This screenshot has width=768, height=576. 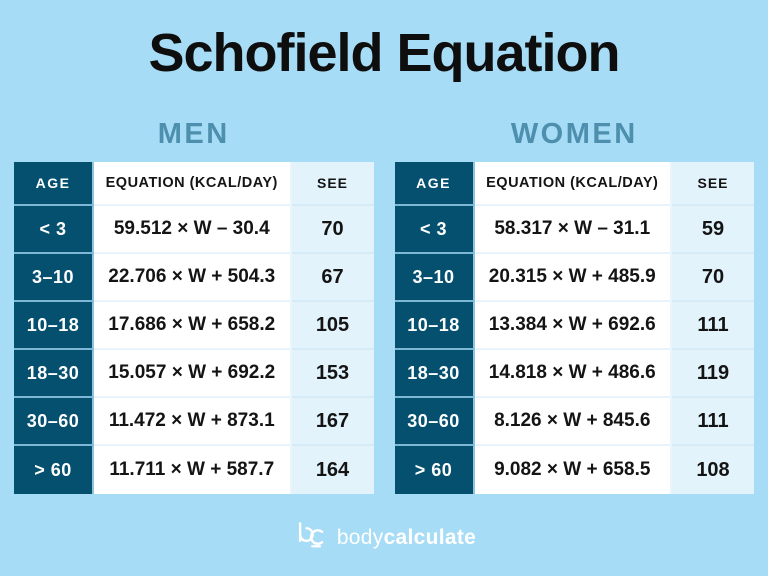 I want to click on see-cell: 167, so click(x=332, y=422).